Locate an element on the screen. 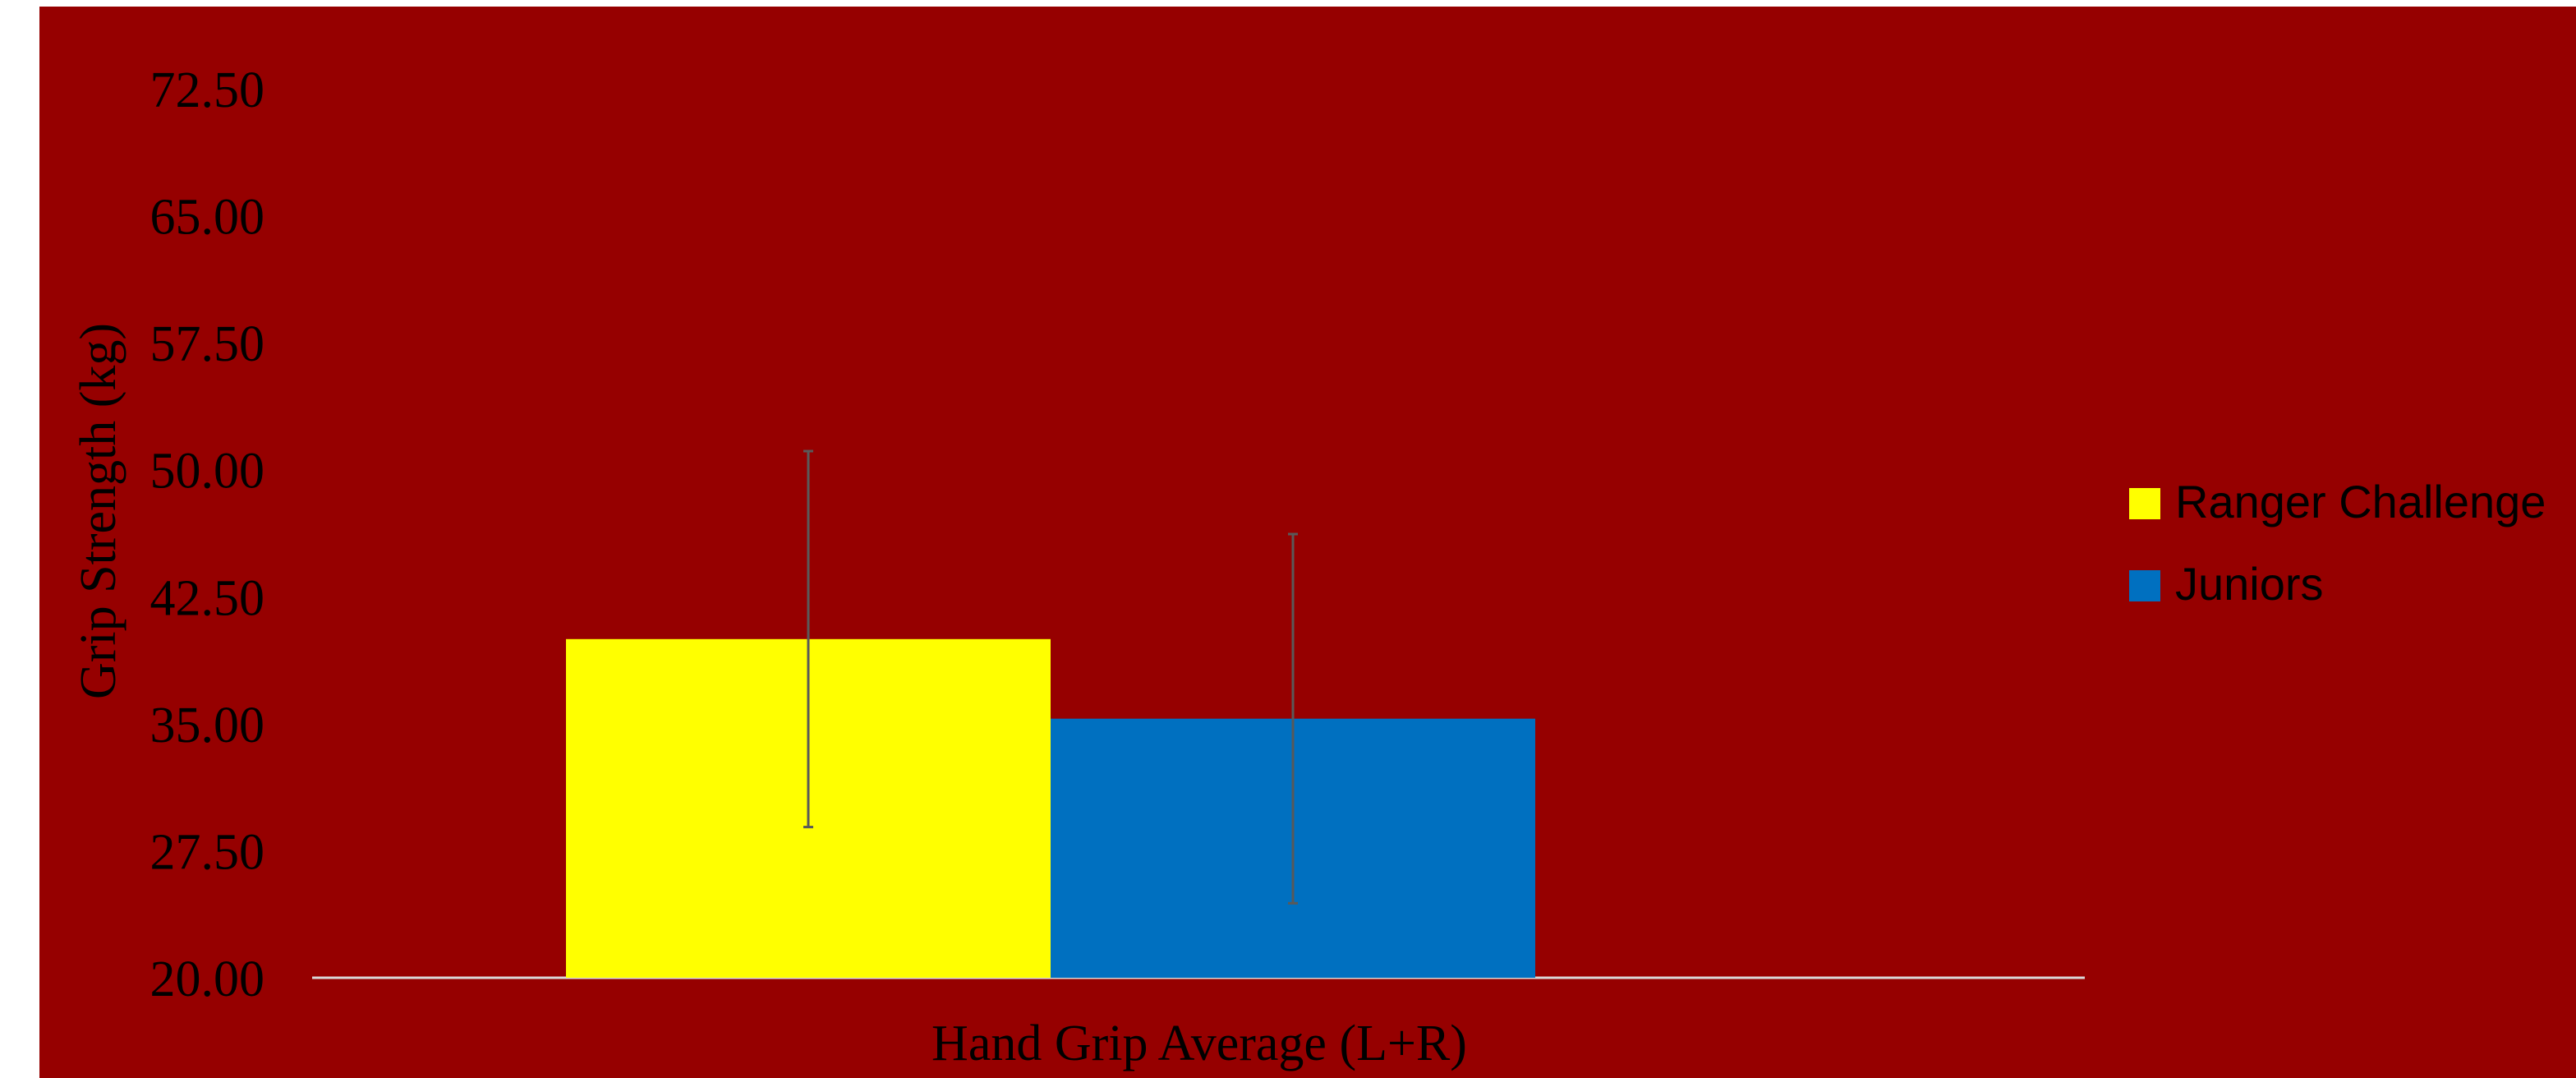 Image resolution: width=2576 pixels, height=1078 pixels. y-axis-label: Grip Strength (kg) is located at coordinates (98, 511).